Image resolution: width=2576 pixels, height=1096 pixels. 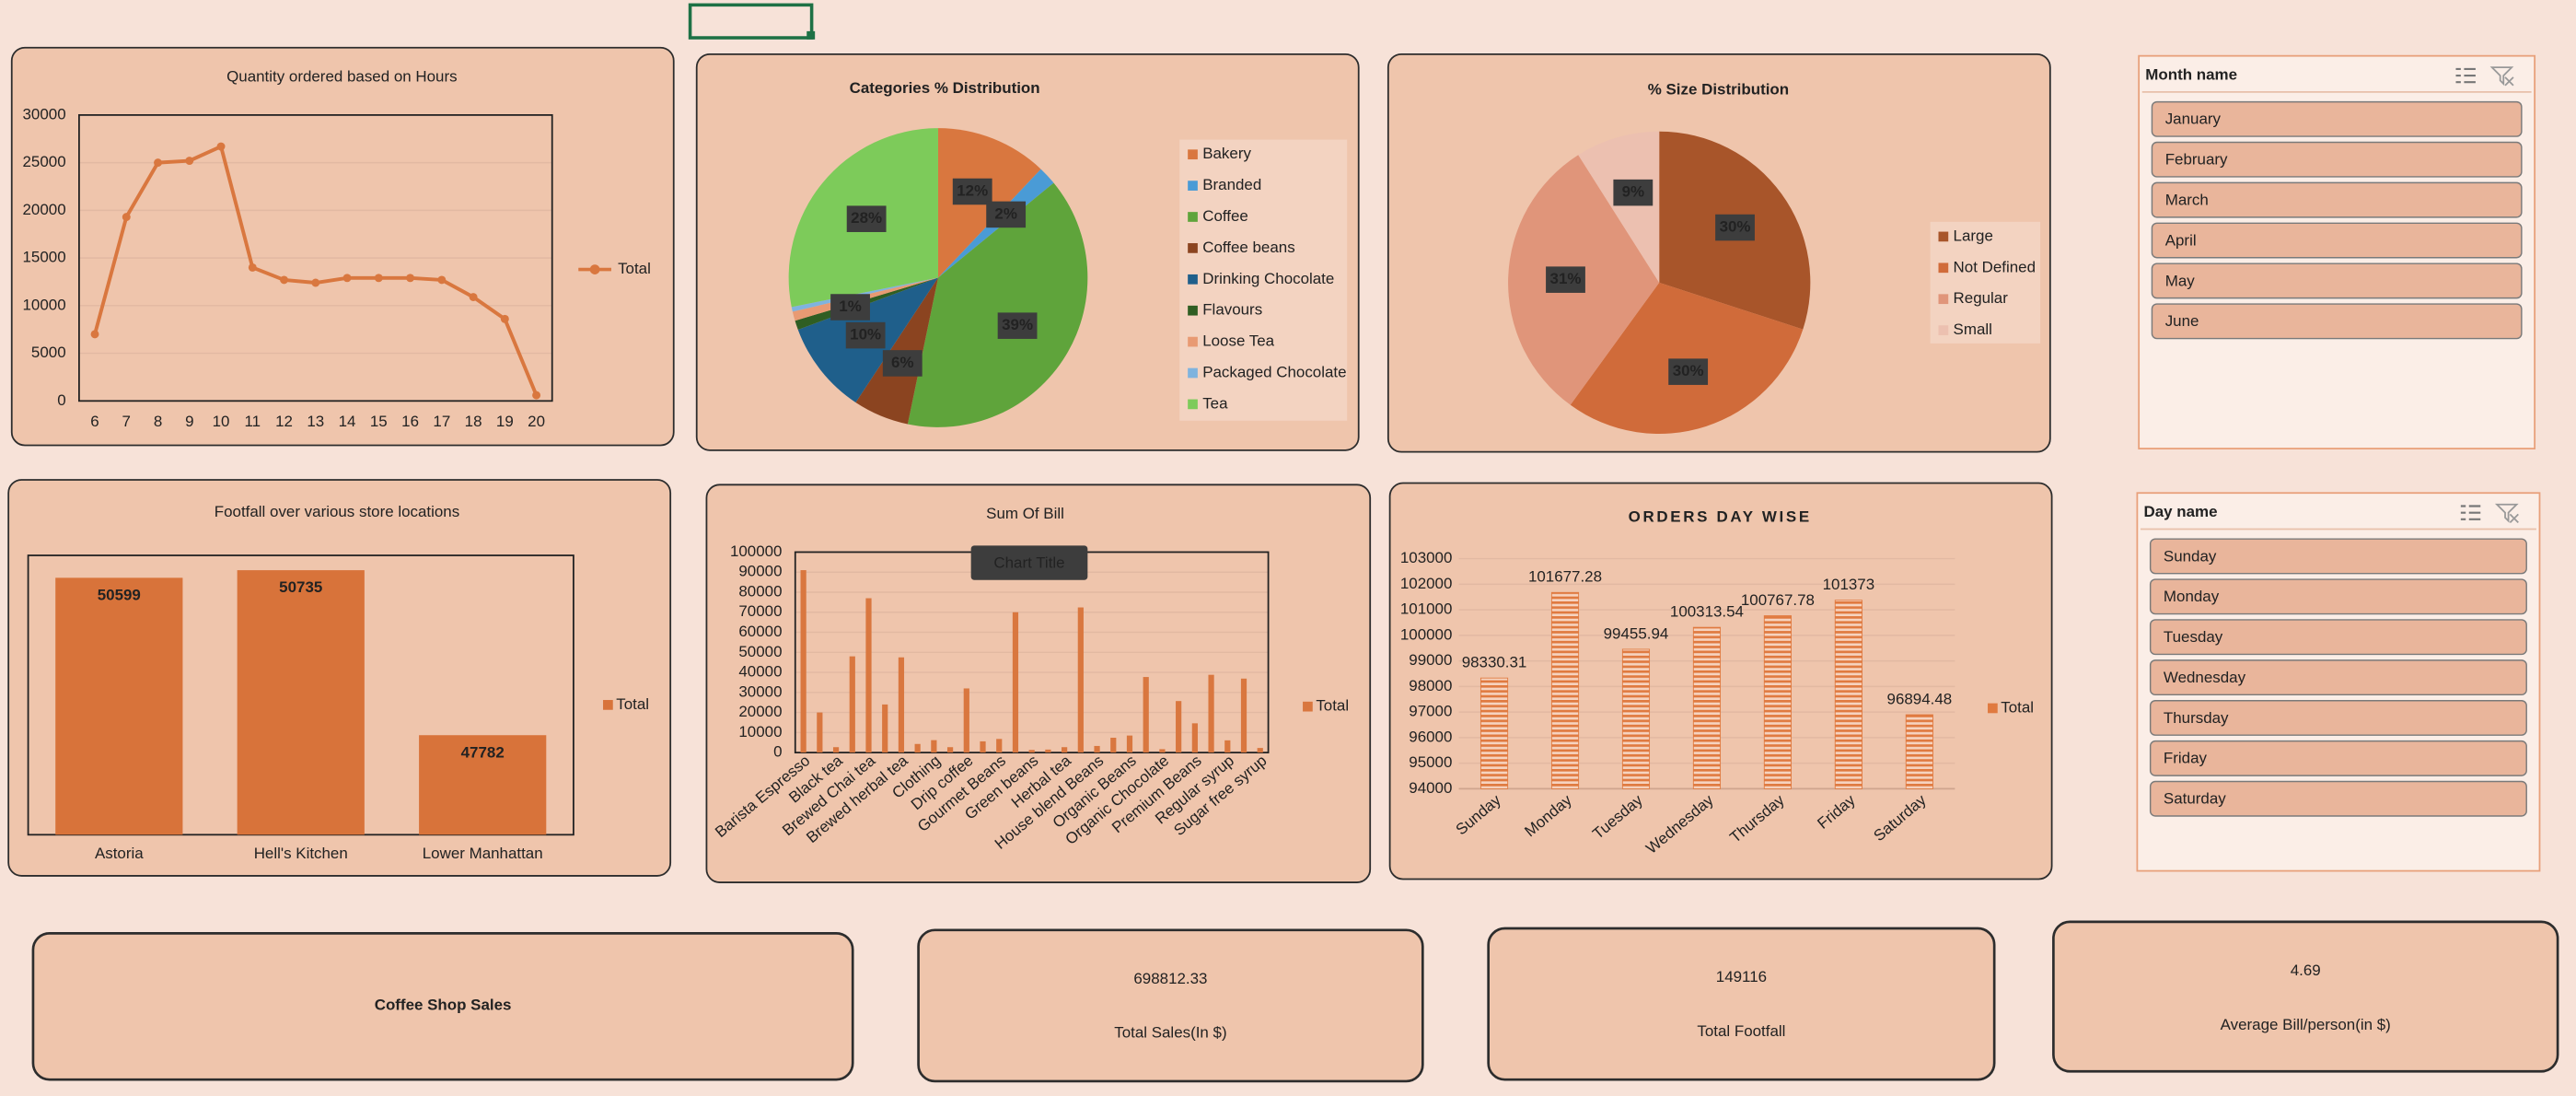 I want to click on slicer-item-label: June, so click(x=2182, y=321).